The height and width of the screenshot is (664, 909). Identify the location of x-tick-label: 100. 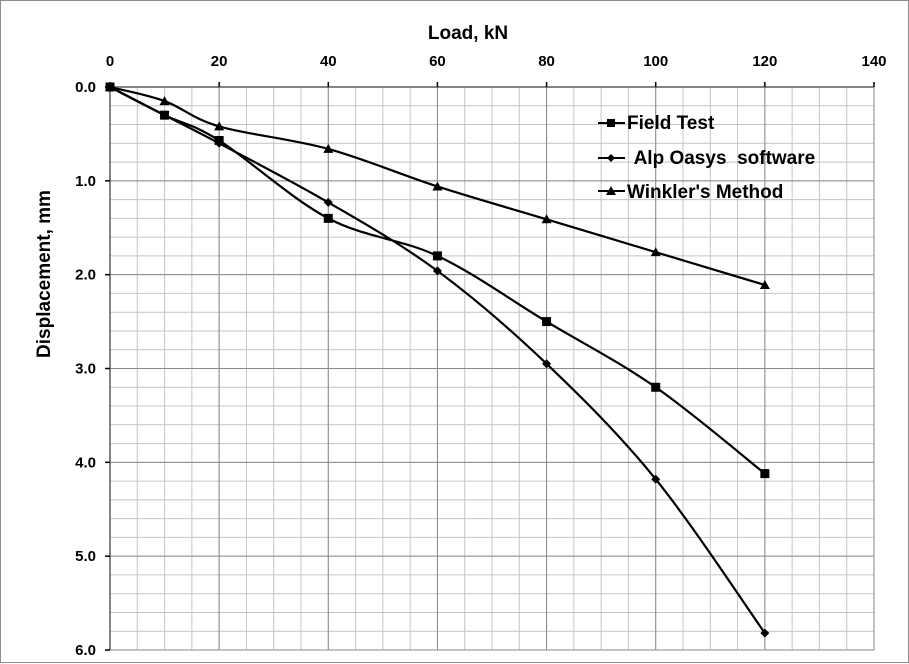
(655, 61).